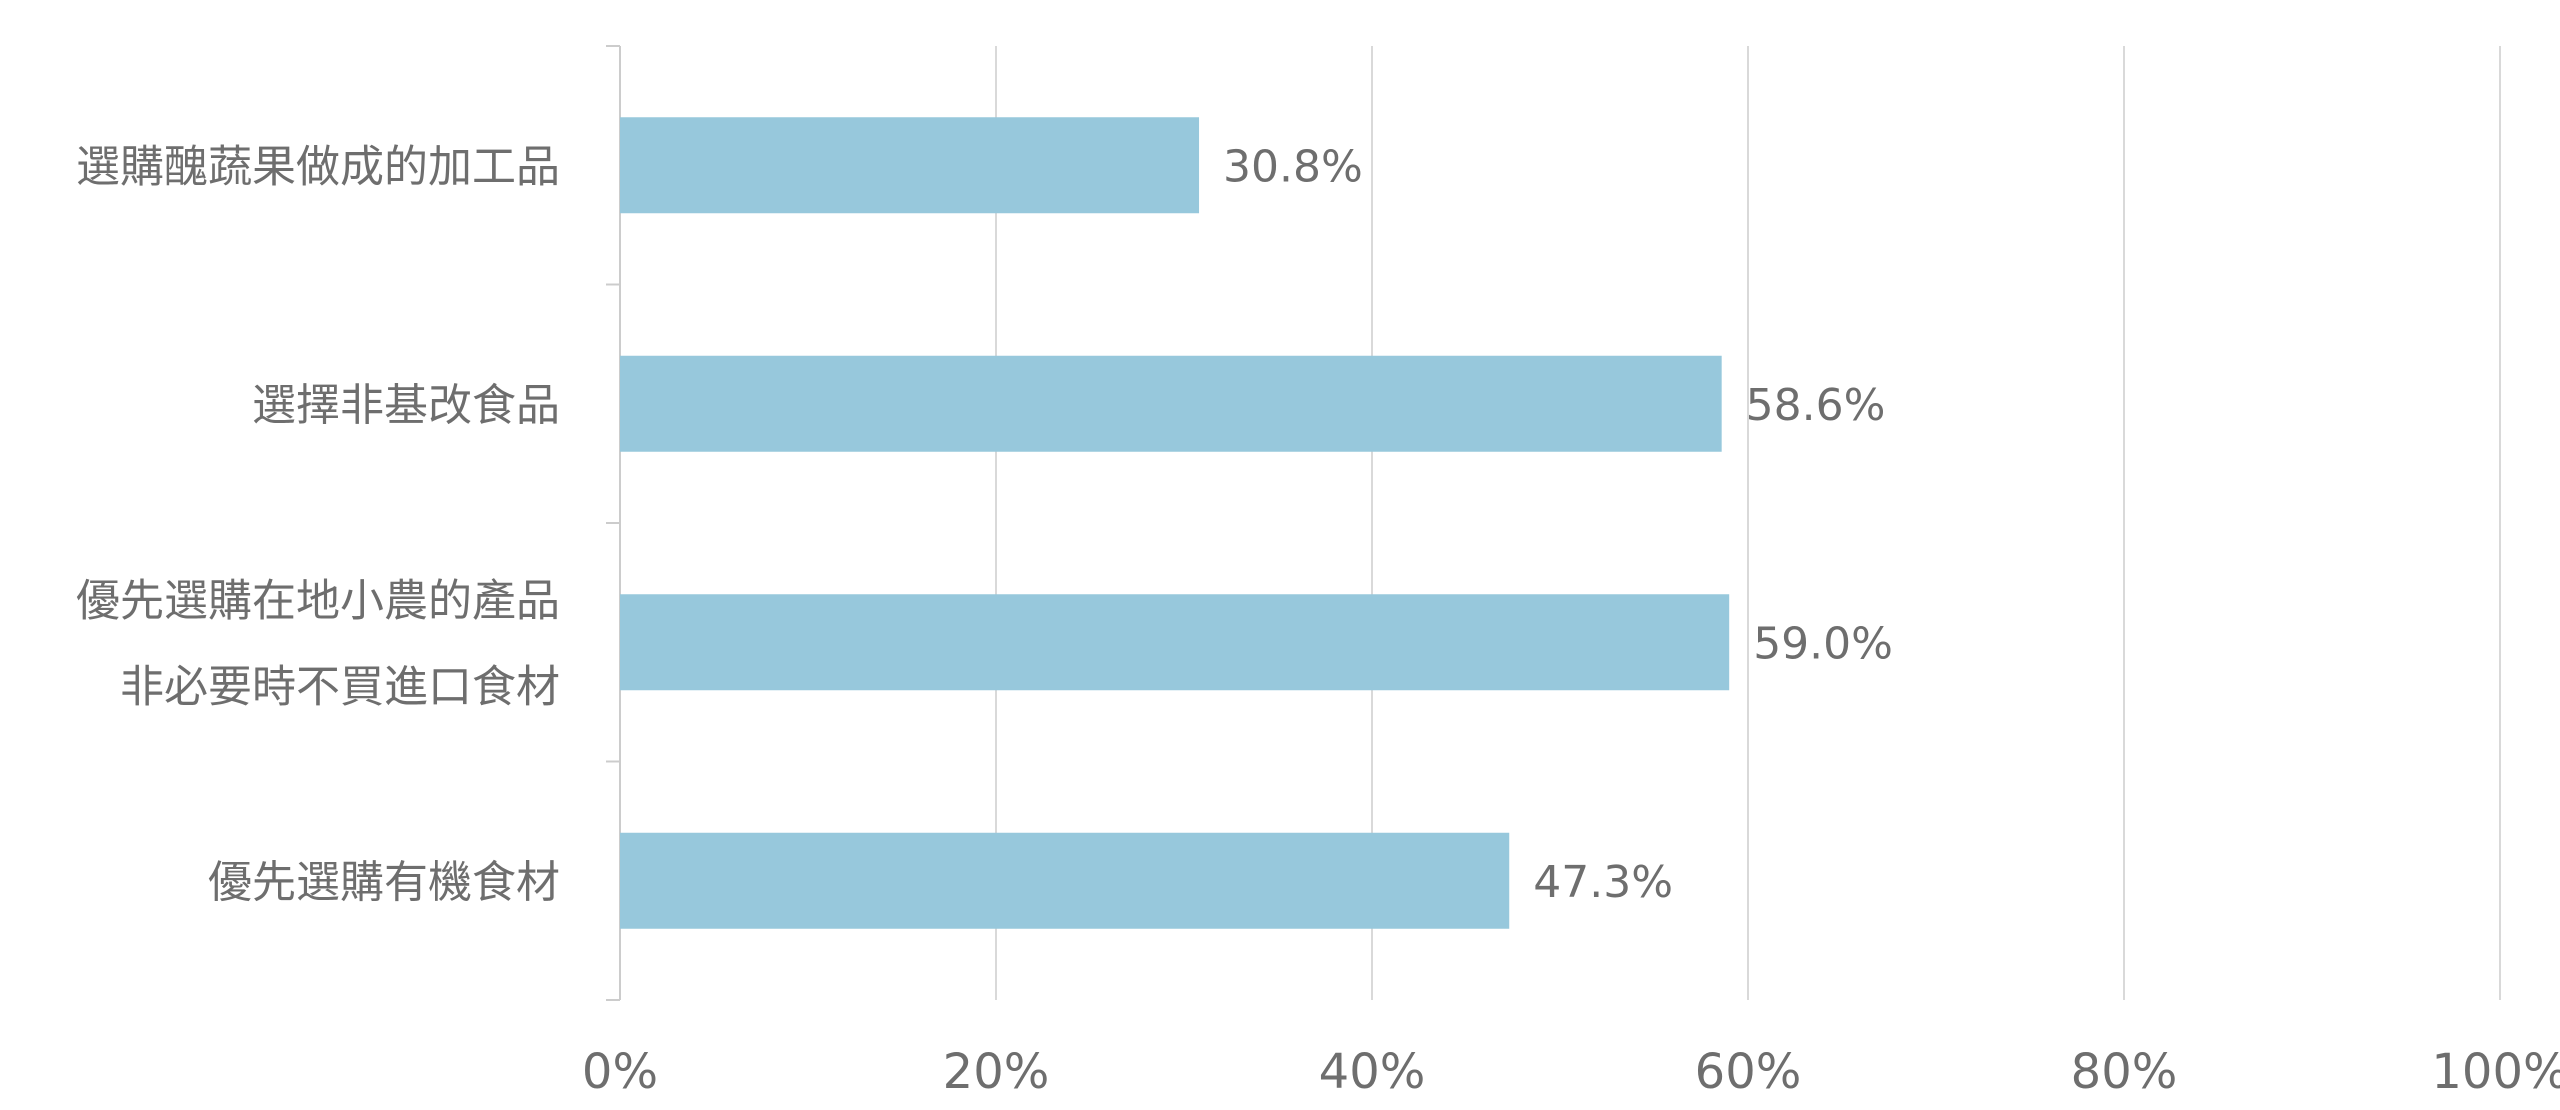 This screenshot has width=2560, height=1110. I want to click on category-label-0-line-0: 選購醜蔬果做成的加工品, so click(318, 166).